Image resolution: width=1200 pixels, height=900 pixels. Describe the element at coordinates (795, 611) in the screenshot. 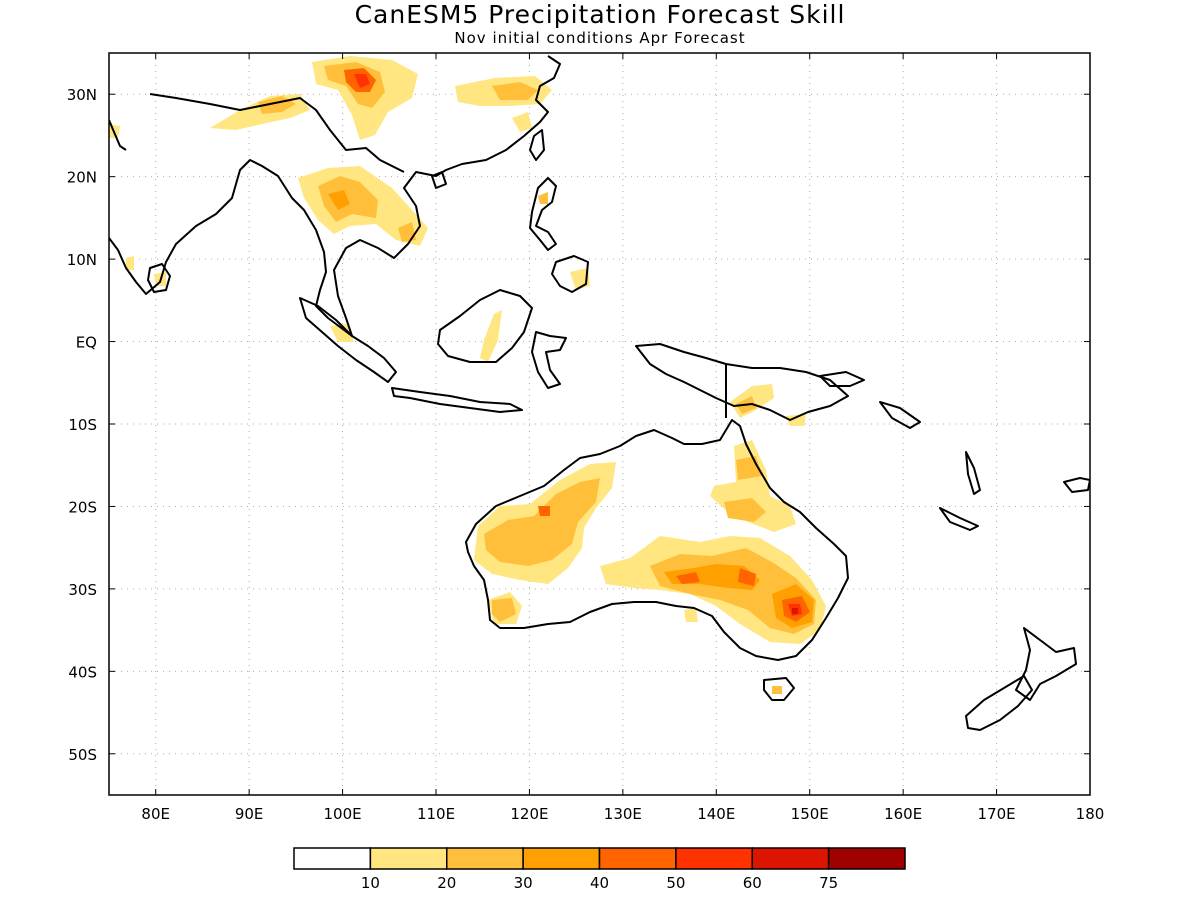

I see `skill-region-nsw-max` at that location.